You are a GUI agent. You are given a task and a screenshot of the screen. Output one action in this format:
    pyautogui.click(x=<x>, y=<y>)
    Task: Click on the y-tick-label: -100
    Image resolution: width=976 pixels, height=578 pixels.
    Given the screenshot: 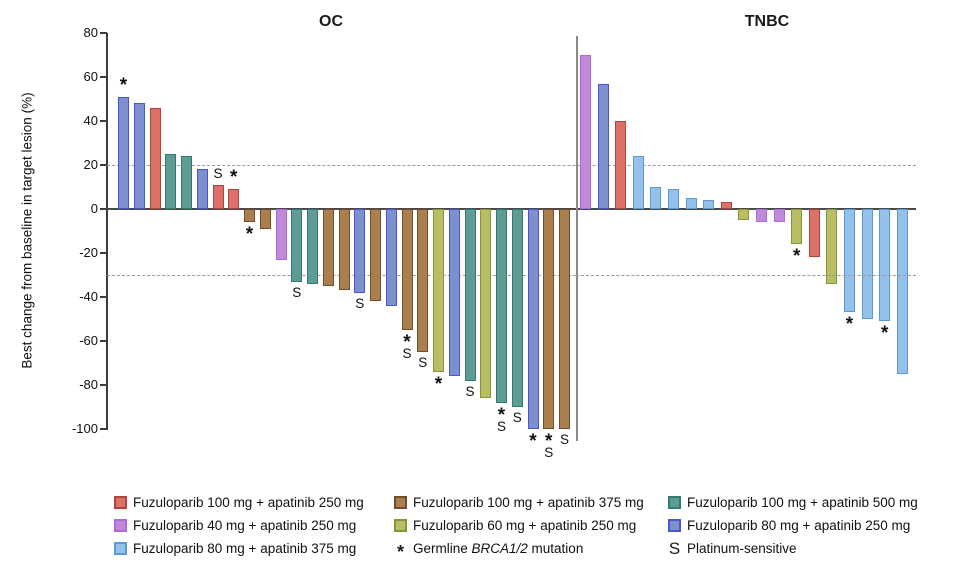 What is the action you would take?
    pyautogui.click(x=84, y=428)
    